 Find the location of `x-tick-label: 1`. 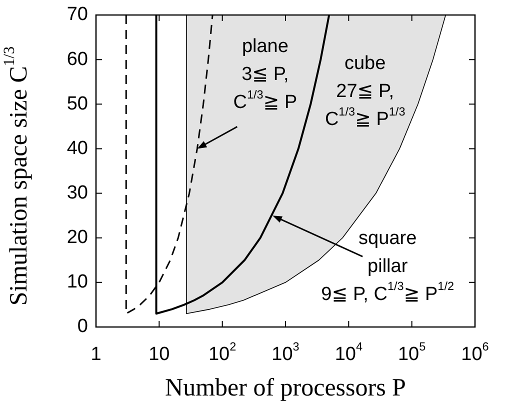

x-tick-label: 1 is located at coordinates (96, 355).